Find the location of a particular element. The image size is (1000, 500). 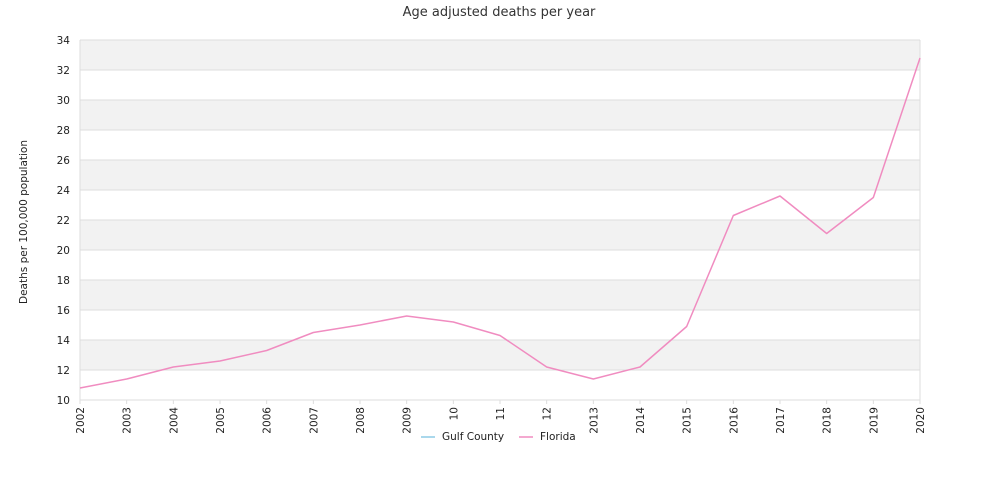

x-tick-label: 2015 is located at coordinates (688, 420).